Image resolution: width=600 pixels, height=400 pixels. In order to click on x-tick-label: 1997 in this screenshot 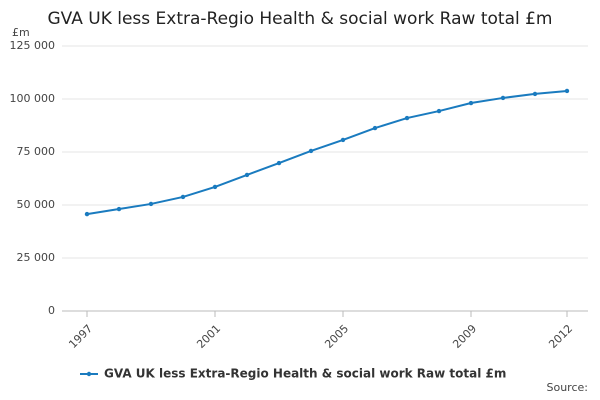, I will do `click(80, 336)`.